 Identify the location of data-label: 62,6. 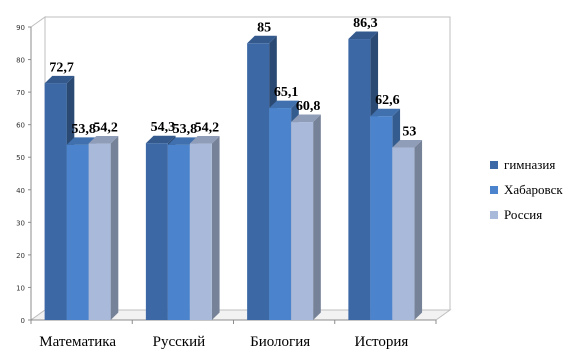
(387, 100).